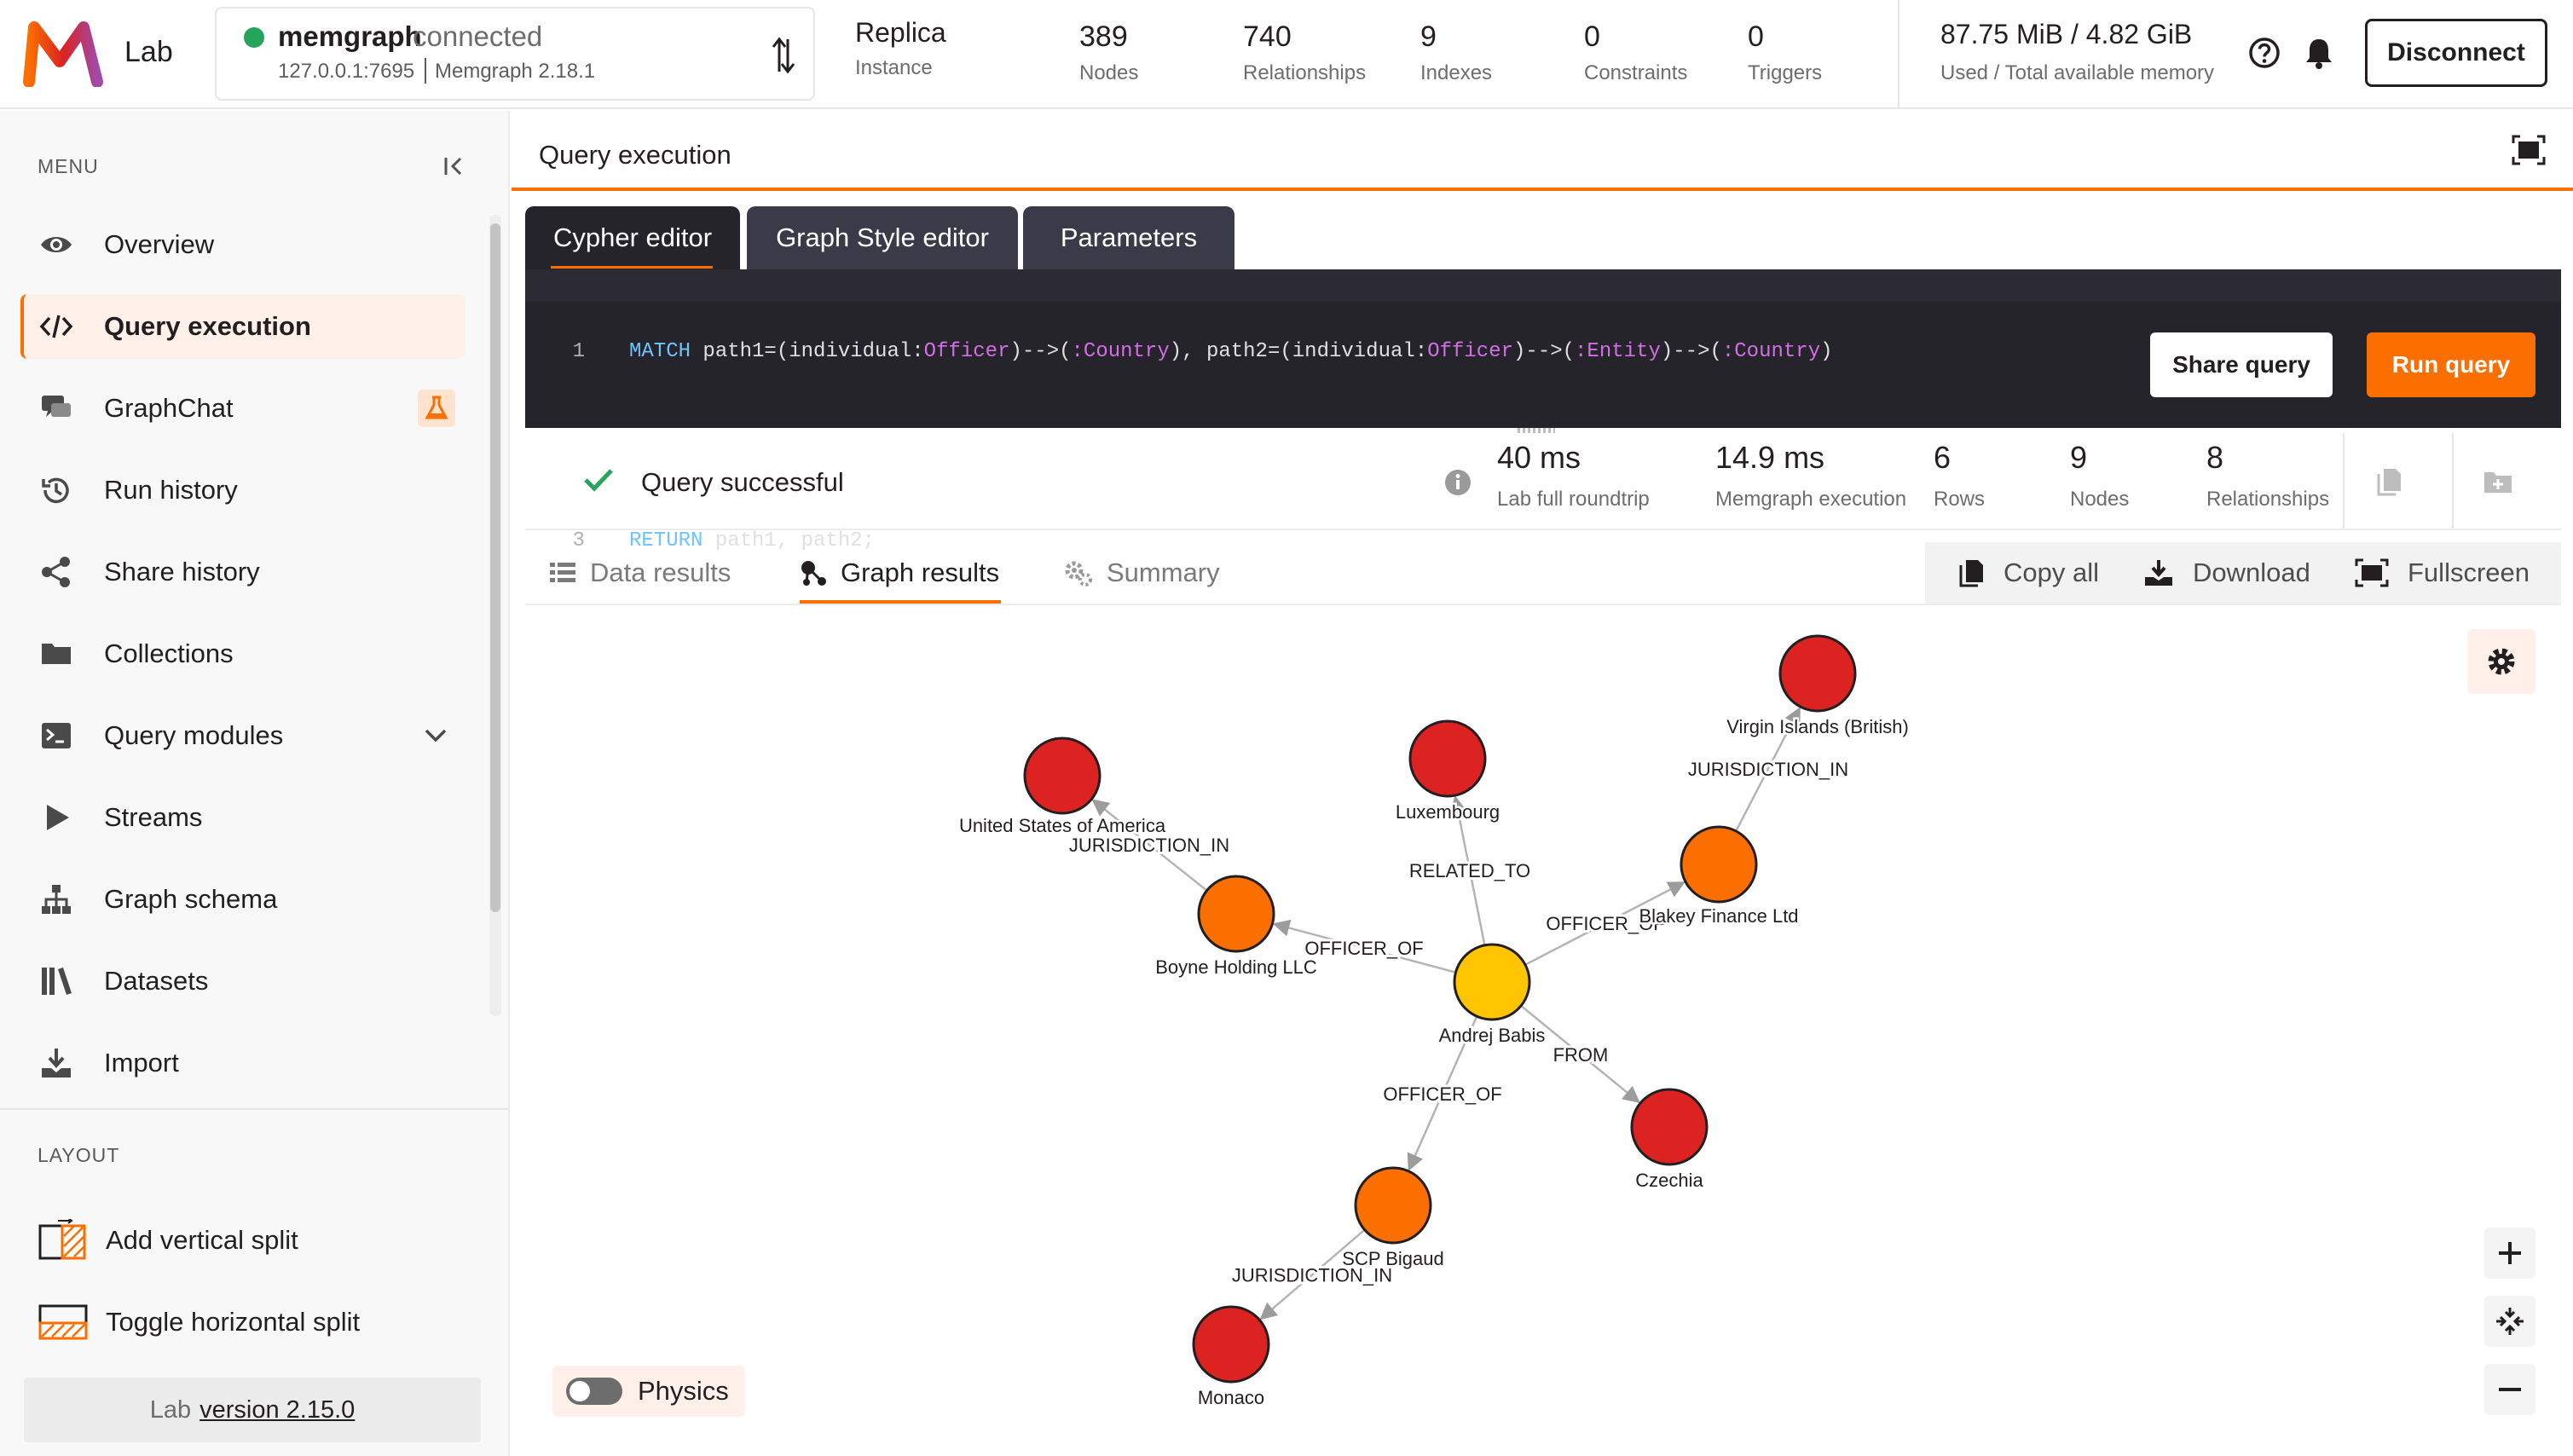 This screenshot has width=2573, height=1456. What do you see at coordinates (1062, 776) in the screenshot?
I see `graph-node-usa` at bounding box center [1062, 776].